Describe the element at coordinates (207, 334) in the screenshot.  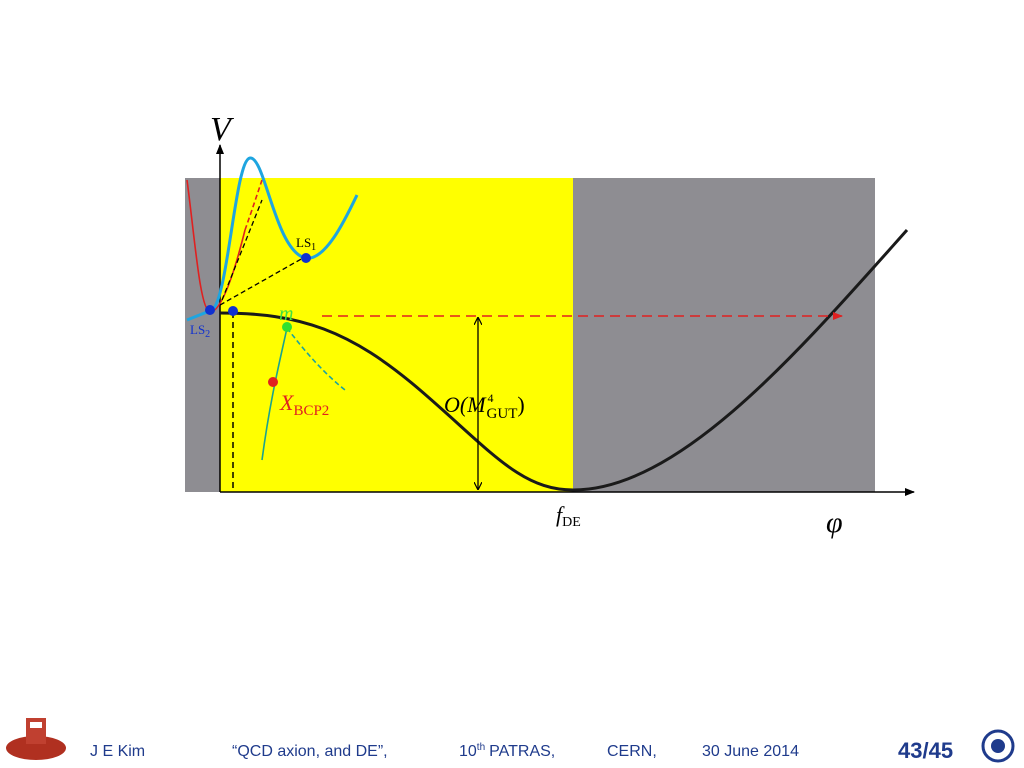
I see `ls2-sub: 2` at that location.